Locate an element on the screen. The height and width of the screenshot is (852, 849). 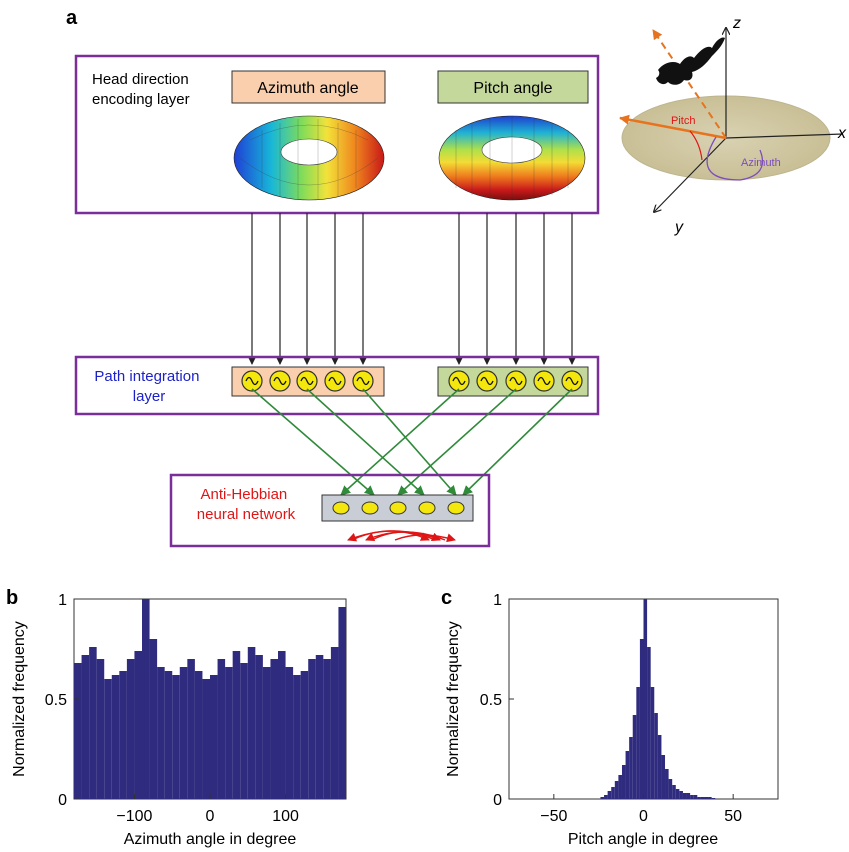
hd-encoding-frame is located at coordinates (337, 134).